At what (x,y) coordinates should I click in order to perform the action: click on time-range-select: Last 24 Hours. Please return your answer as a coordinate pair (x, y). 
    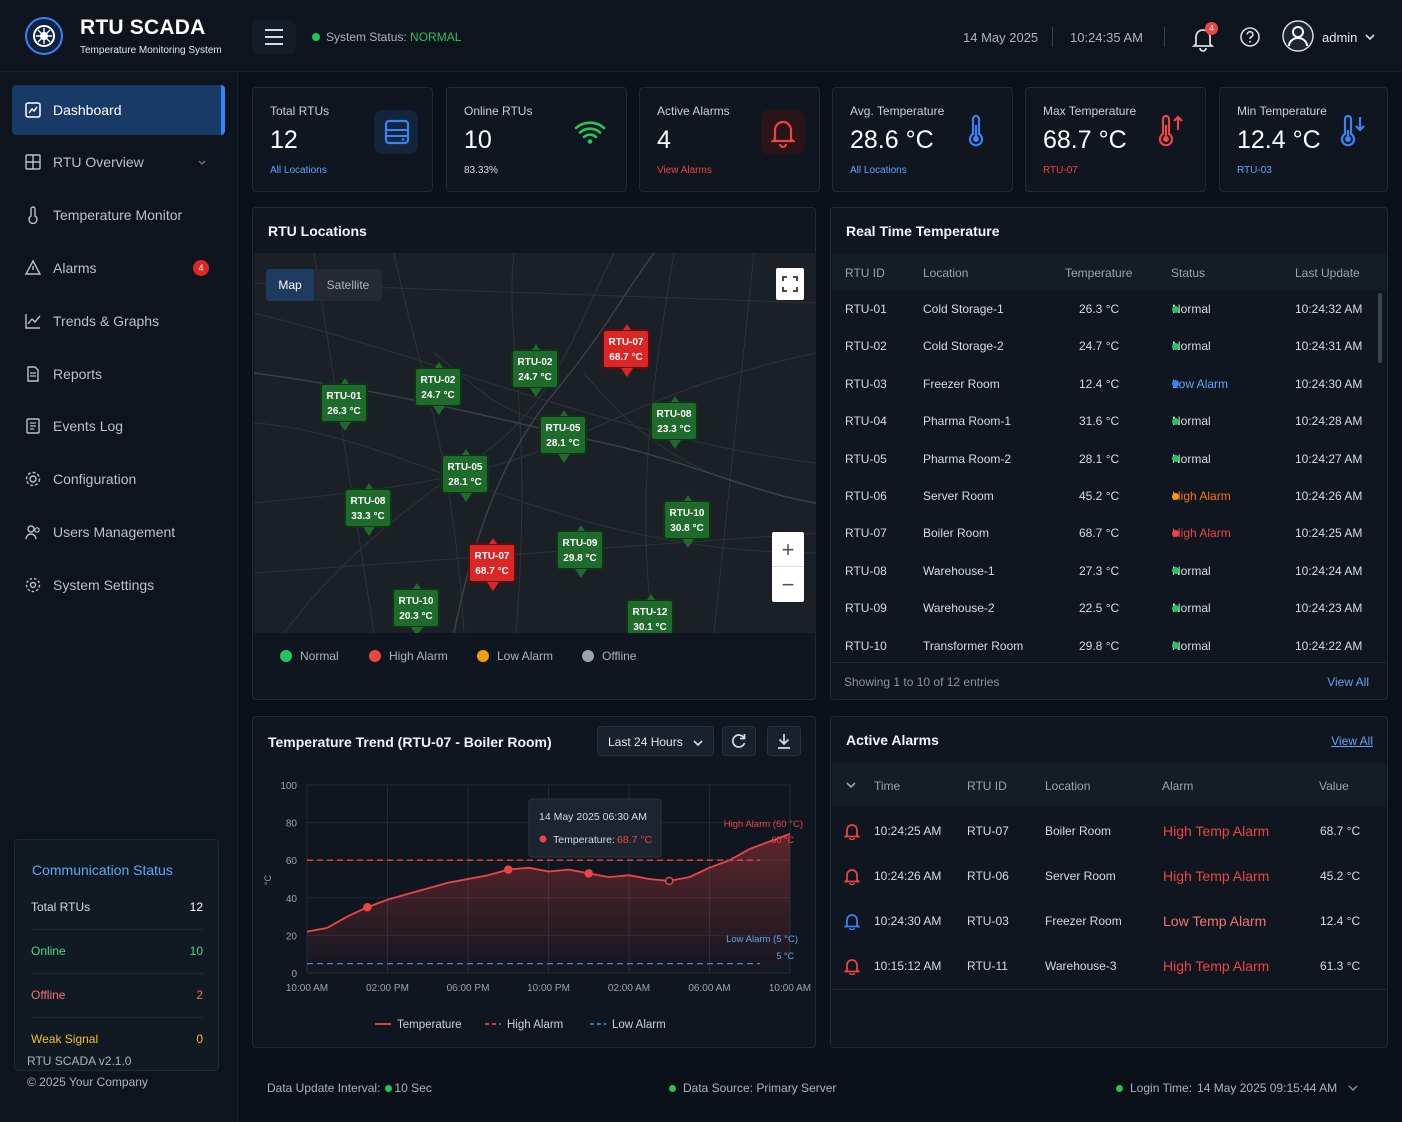
    Looking at the image, I should click on (655, 741).